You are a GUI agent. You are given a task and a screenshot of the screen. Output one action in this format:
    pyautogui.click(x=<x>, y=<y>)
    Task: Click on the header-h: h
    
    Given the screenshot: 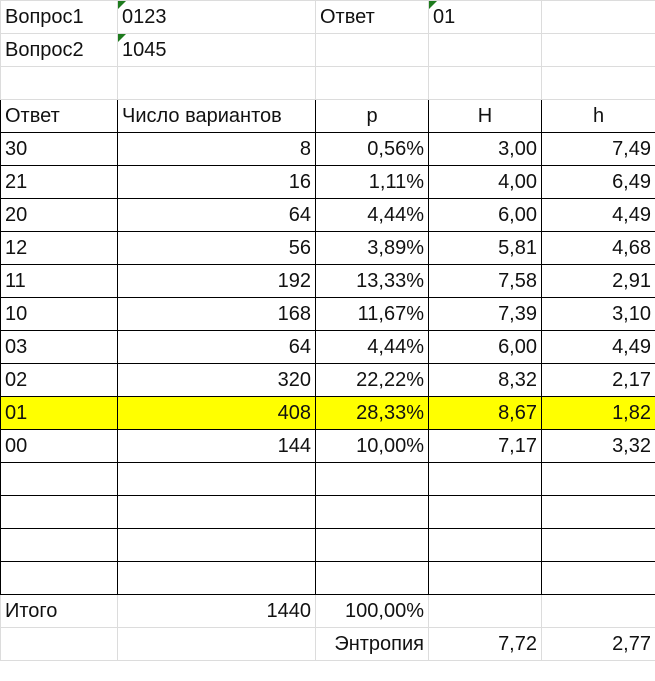 What is the action you would take?
    pyautogui.click(x=598, y=116)
    